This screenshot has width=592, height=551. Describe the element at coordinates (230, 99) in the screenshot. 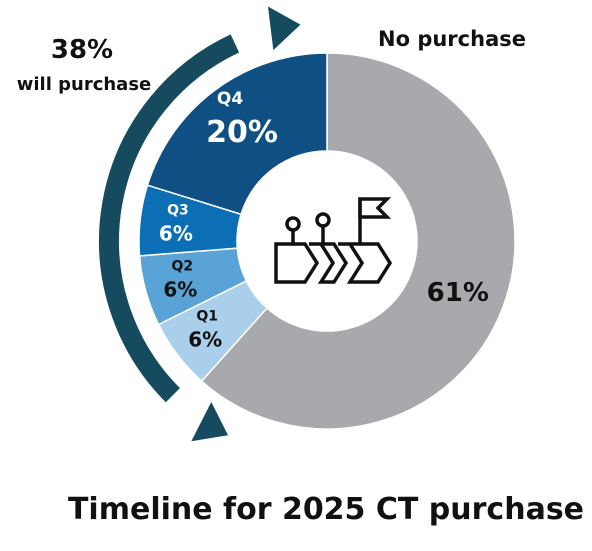

I see `slice-label-q4: Q4` at that location.